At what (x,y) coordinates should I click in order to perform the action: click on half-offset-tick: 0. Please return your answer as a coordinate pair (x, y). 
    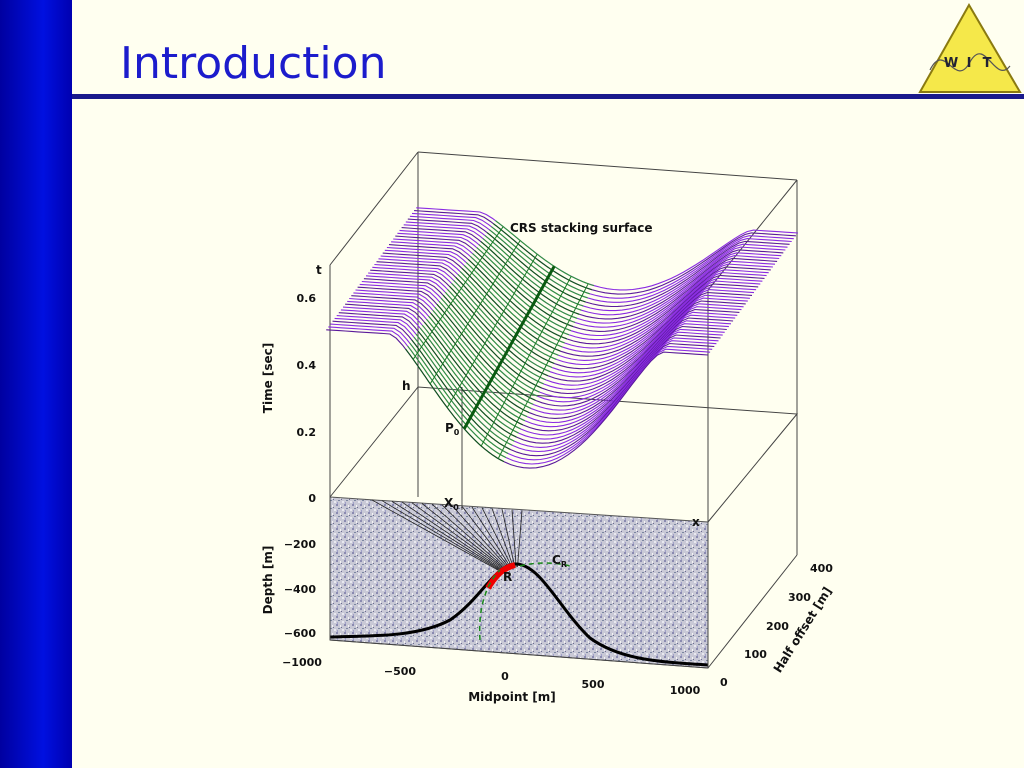
    Looking at the image, I should click on (724, 682).